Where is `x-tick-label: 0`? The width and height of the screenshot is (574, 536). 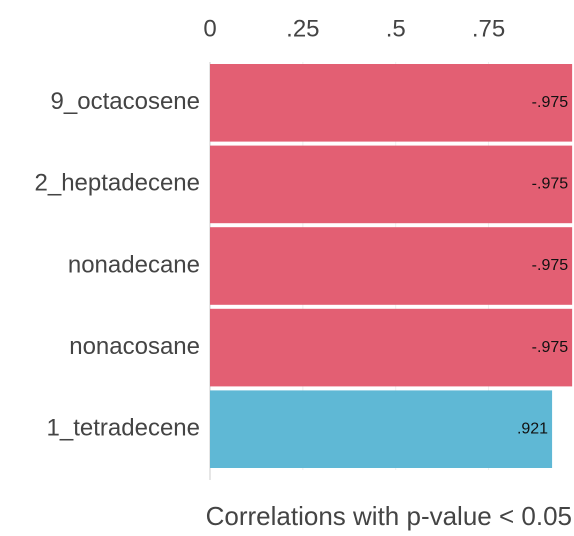 x-tick-label: 0 is located at coordinates (209, 28).